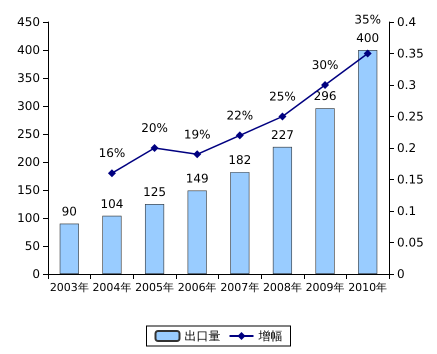 The width and height of the screenshot is (437, 354). I want to click on legend-label: 增幅, so click(270, 336).